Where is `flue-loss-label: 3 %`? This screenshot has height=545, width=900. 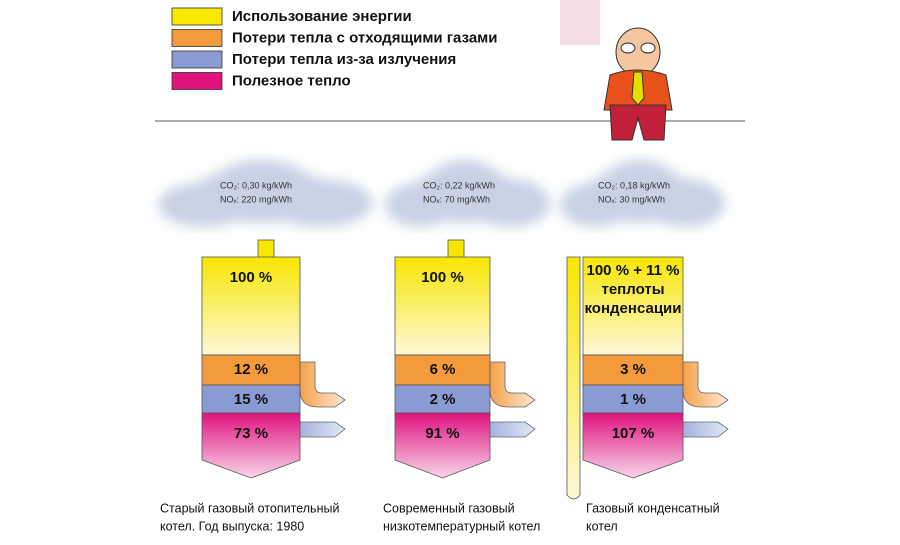 flue-loss-label: 3 % is located at coordinates (633, 369).